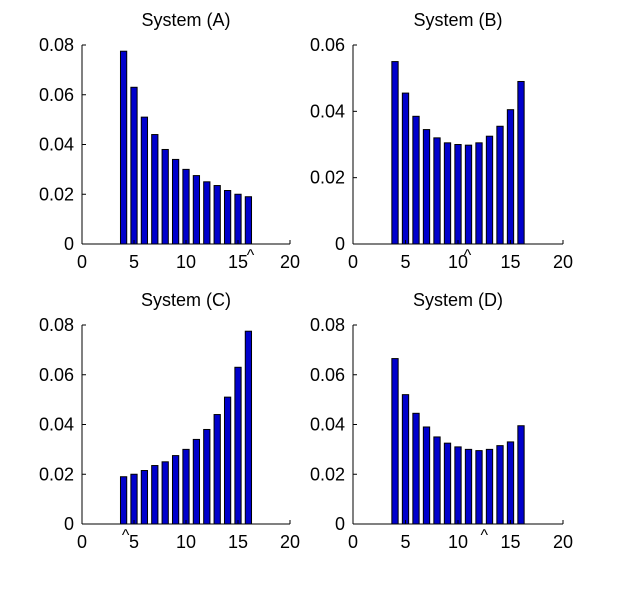 The width and height of the screenshot is (623, 592). I want to click on chart-title: System (C), so click(186, 300).